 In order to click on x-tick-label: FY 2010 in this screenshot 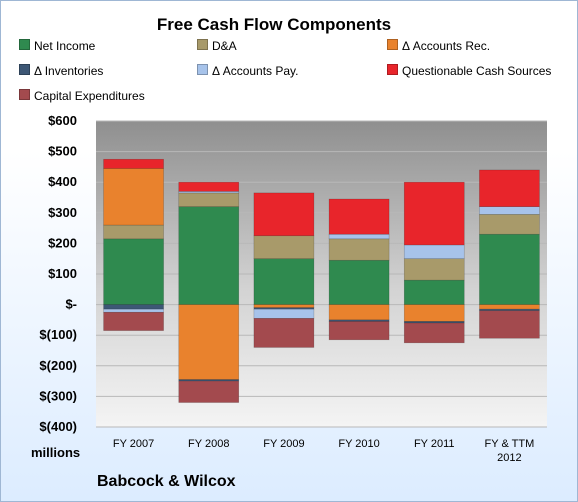, I will do `click(358, 444)`.